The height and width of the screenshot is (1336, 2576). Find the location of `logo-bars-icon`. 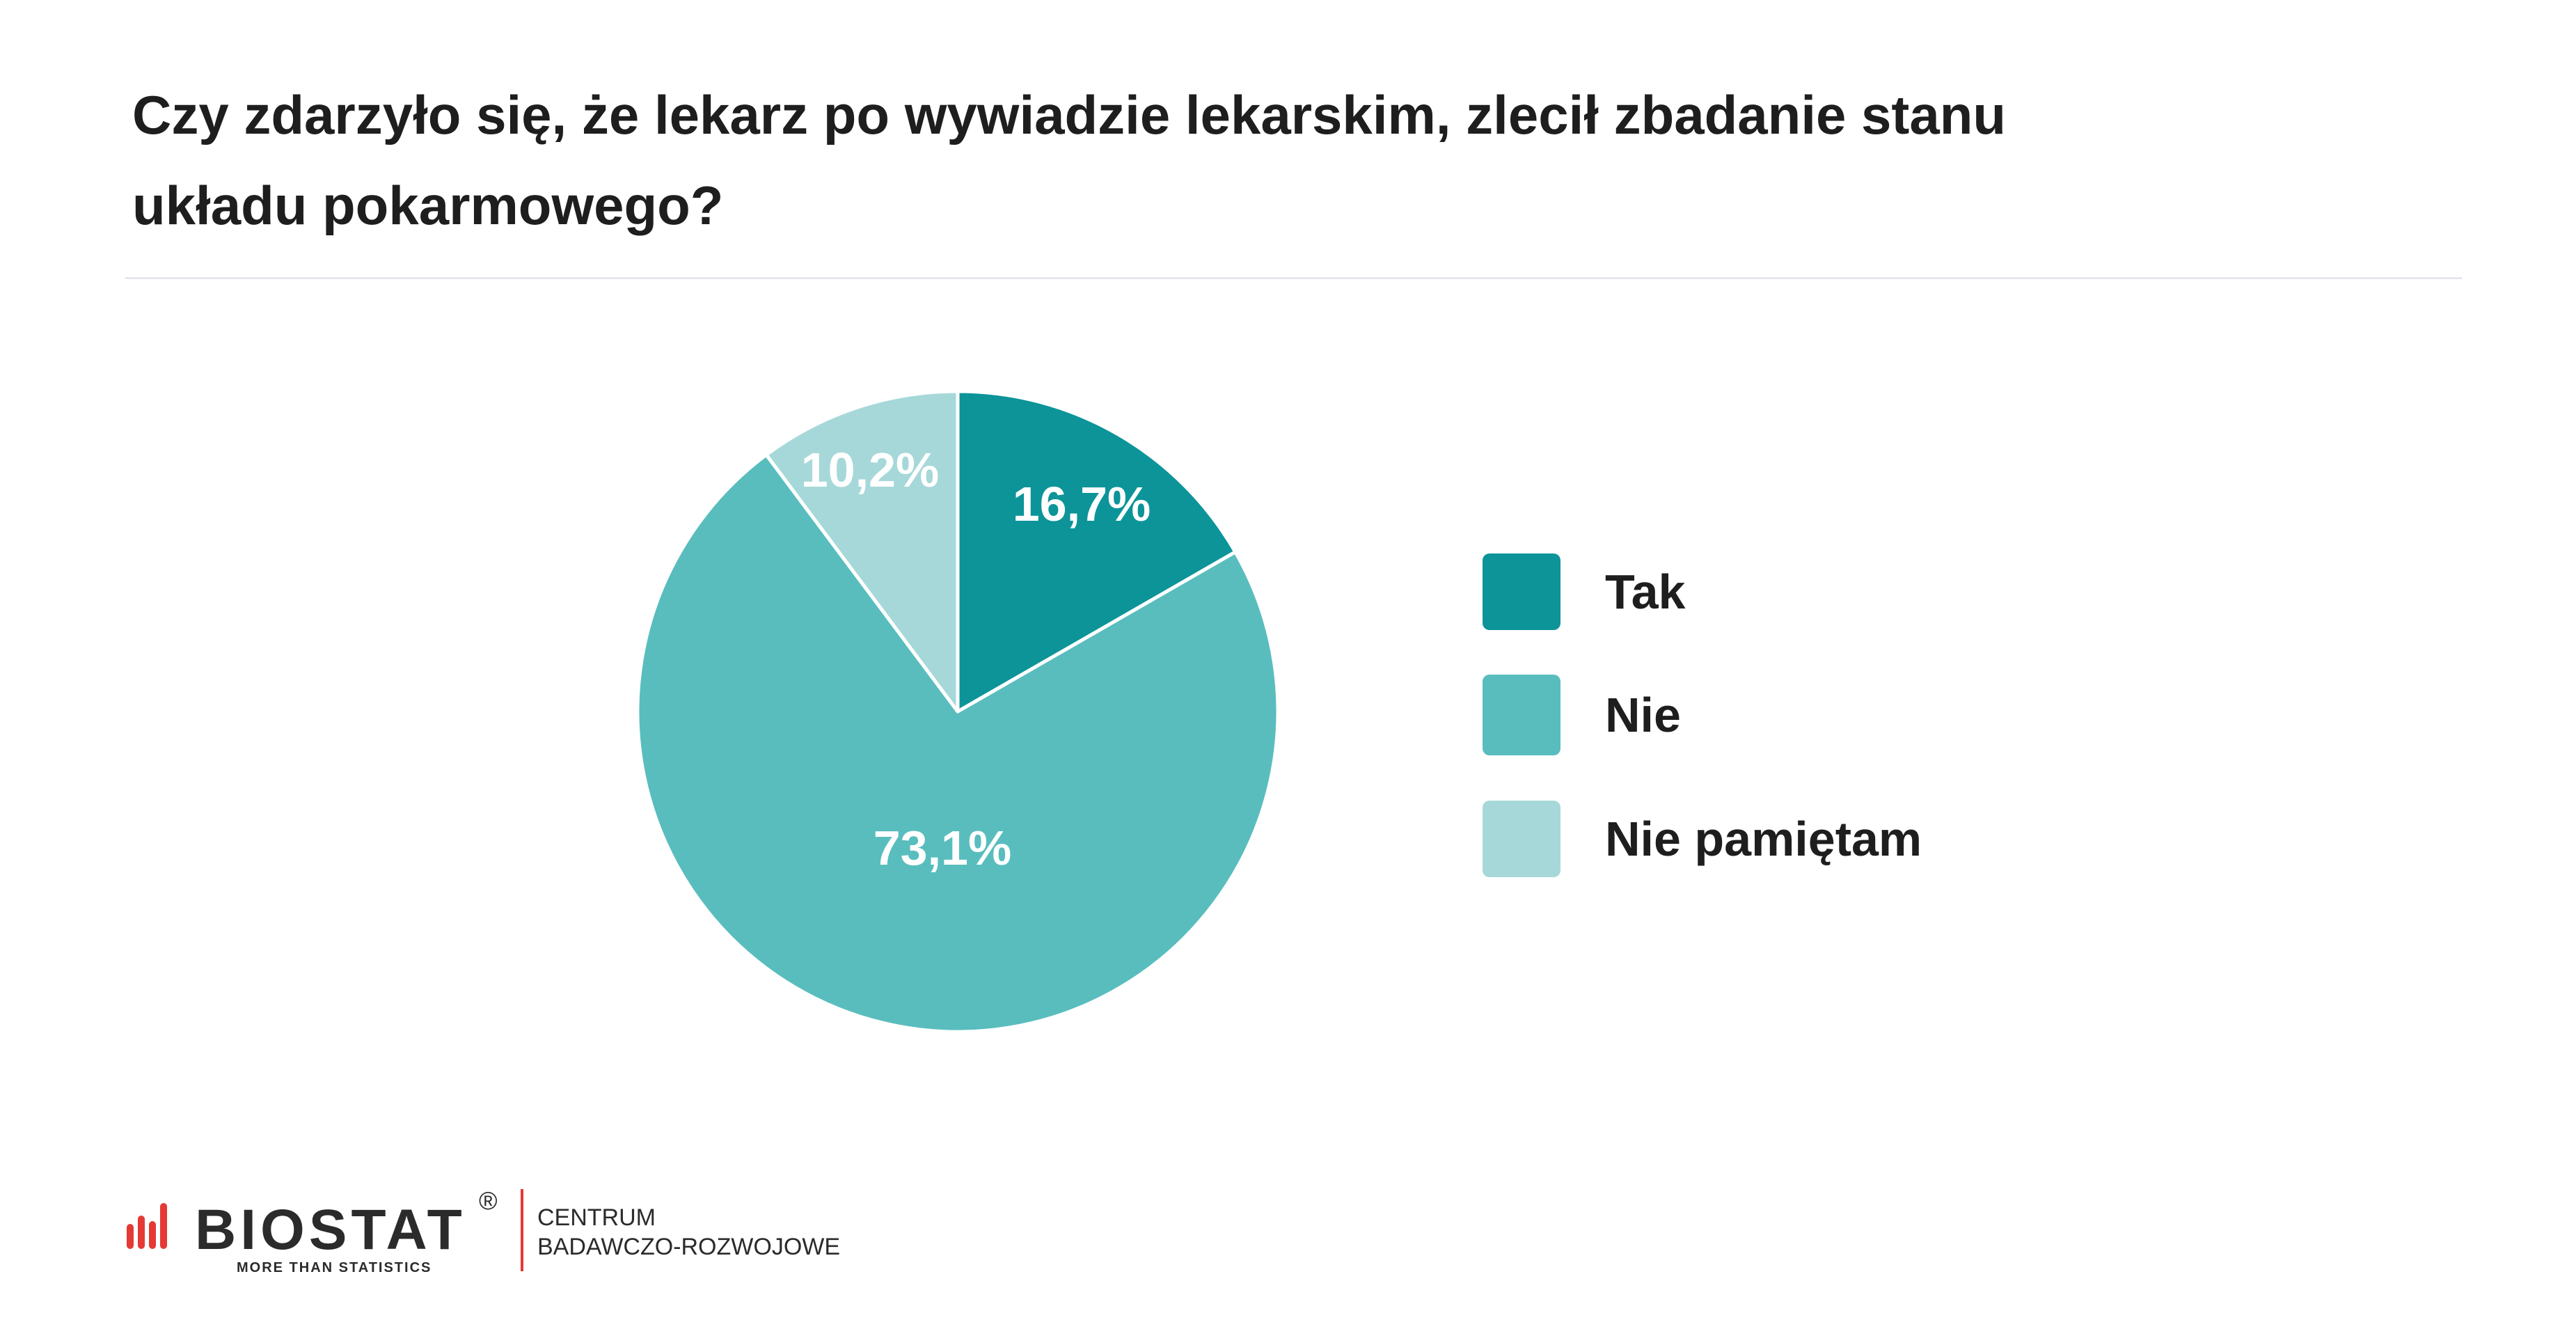

logo-bars-icon is located at coordinates (147, 1226).